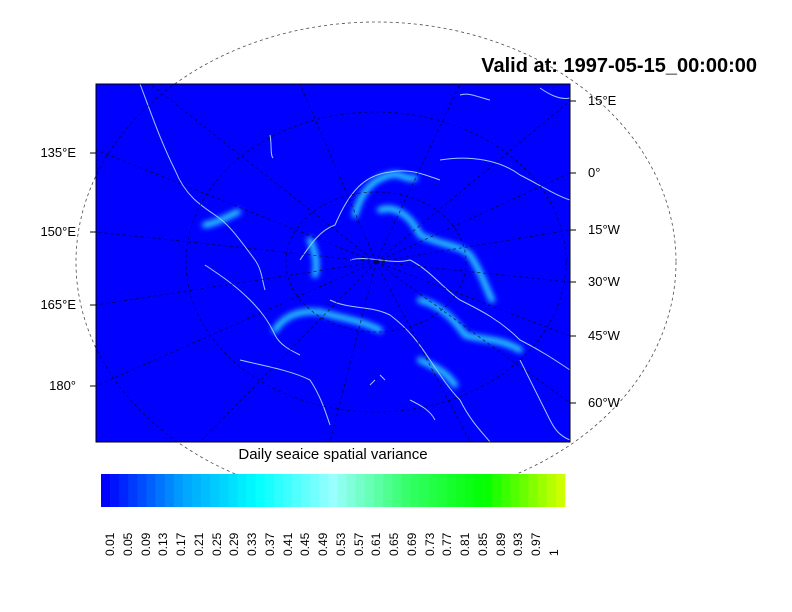 The image size is (792, 612). Describe the element at coordinates (58, 152) in the screenshot. I see `left-label-135e: 135°E` at that location.